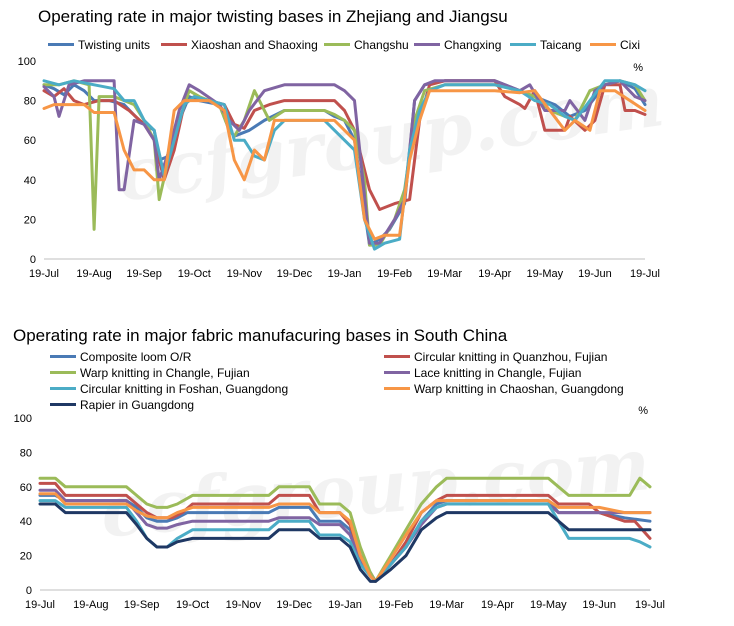  I want to click on x-tick-label: 19-Oct, so click(194, 274).